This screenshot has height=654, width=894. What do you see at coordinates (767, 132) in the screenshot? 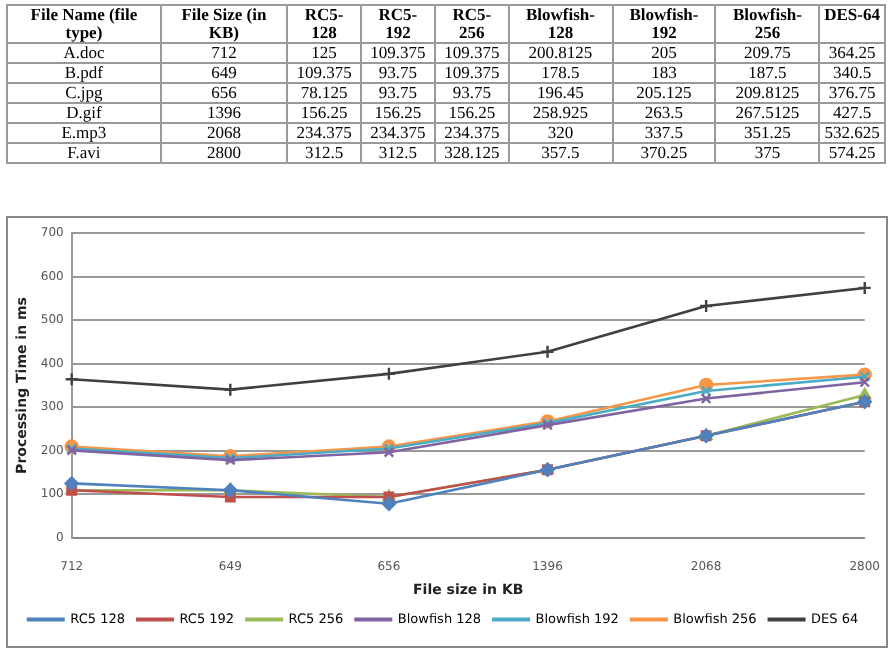
I see `data-label: 351.25` at bounding box center [767, 132].